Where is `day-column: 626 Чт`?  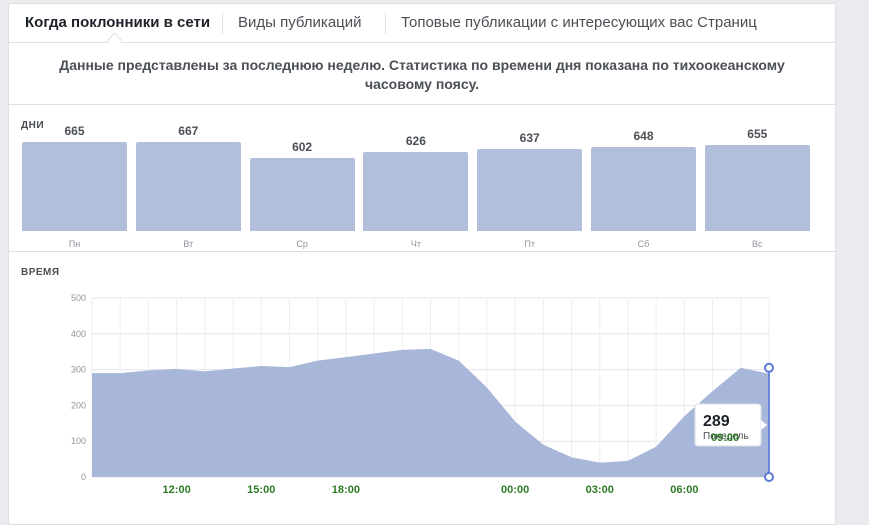
day-column: 626 Чт is located at coordinates (416, 178).